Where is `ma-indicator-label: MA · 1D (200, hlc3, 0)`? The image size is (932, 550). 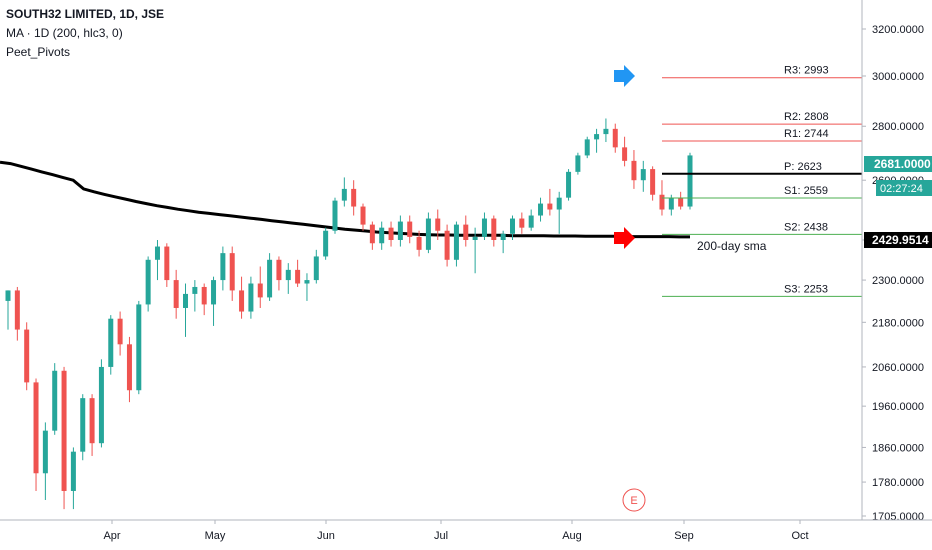 ma-indicator-label: MA · 1D (200, hlc3, 0) is located at coordinates (64, 33).